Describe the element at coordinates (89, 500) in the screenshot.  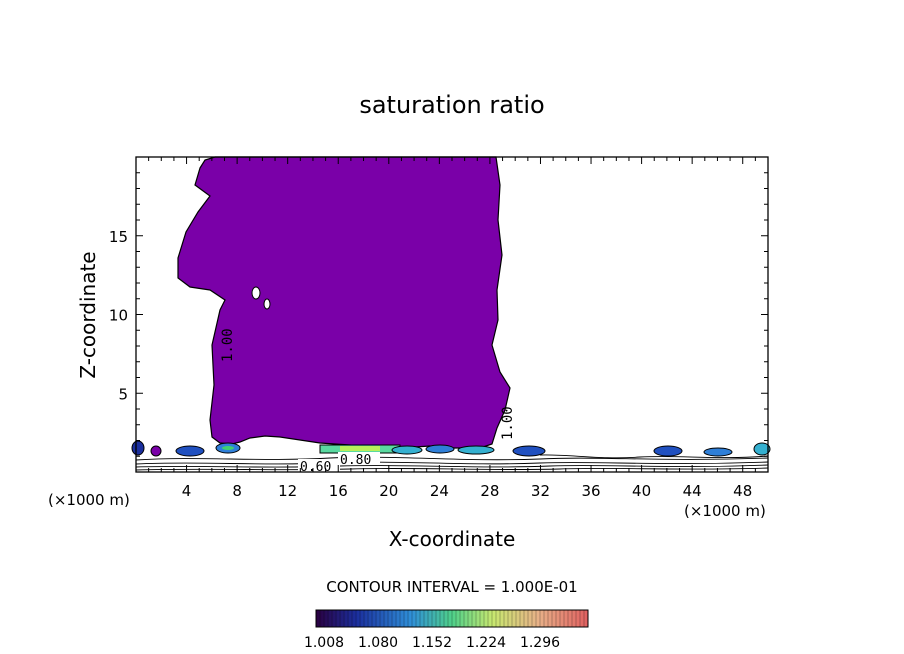
I see `y-unit-label: (×1000 m)` at that location.